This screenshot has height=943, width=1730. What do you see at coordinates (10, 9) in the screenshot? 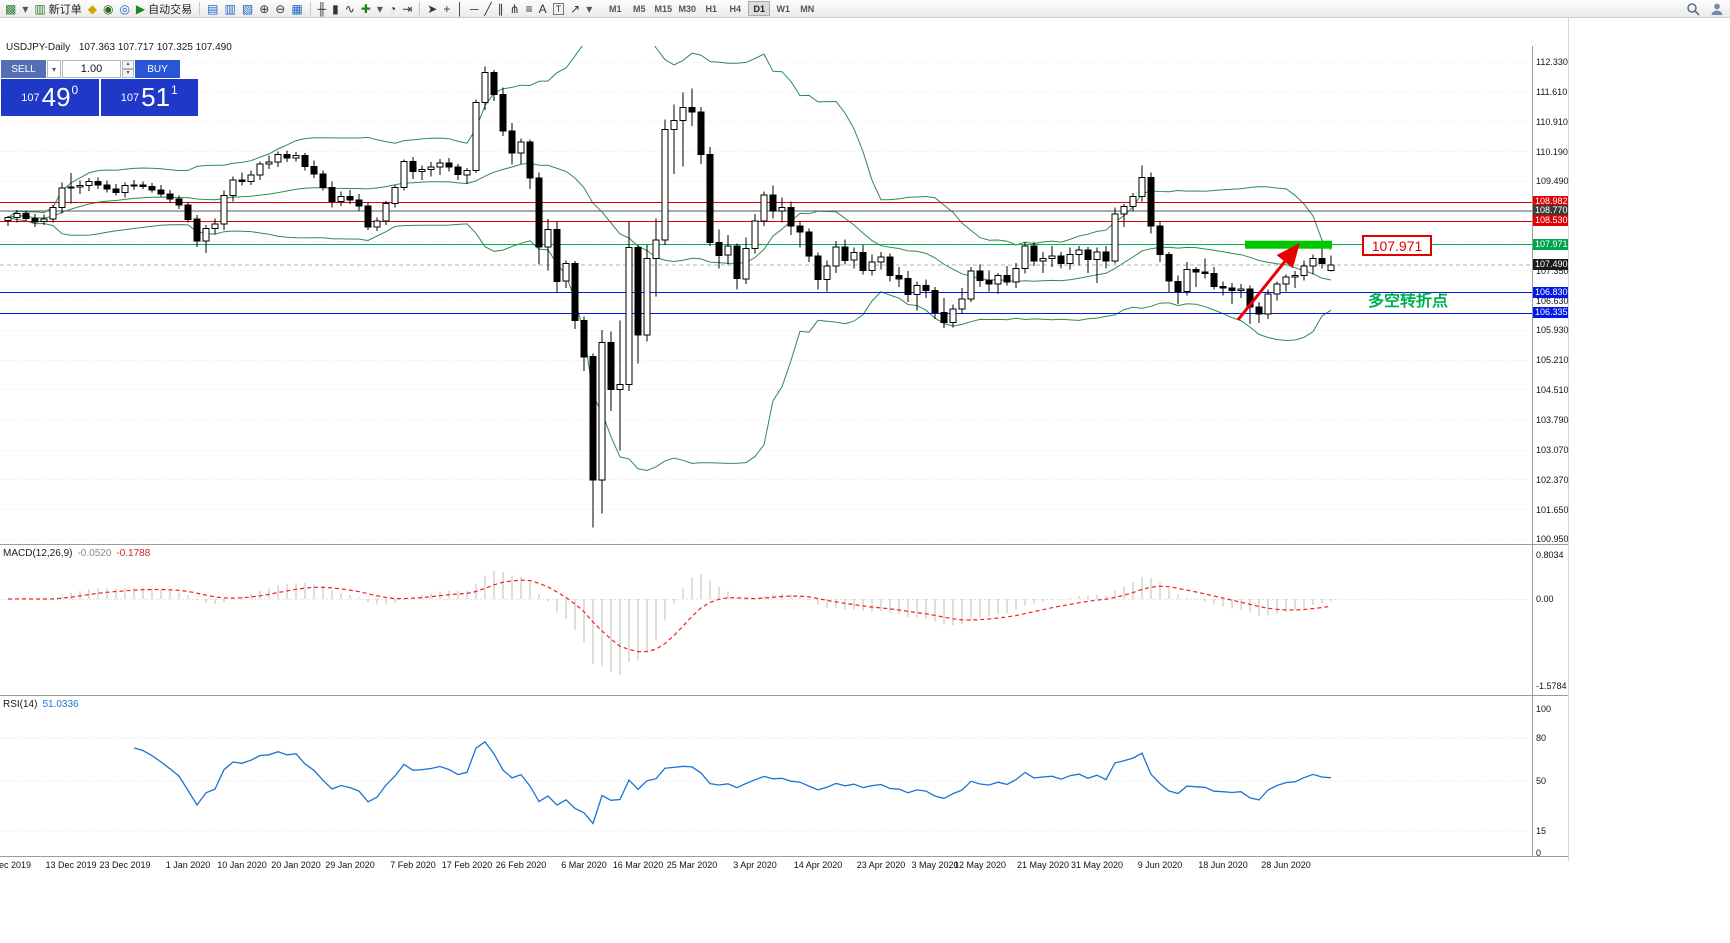
I see `chart-window-icon: ▩` at bounding box center [10, 9].